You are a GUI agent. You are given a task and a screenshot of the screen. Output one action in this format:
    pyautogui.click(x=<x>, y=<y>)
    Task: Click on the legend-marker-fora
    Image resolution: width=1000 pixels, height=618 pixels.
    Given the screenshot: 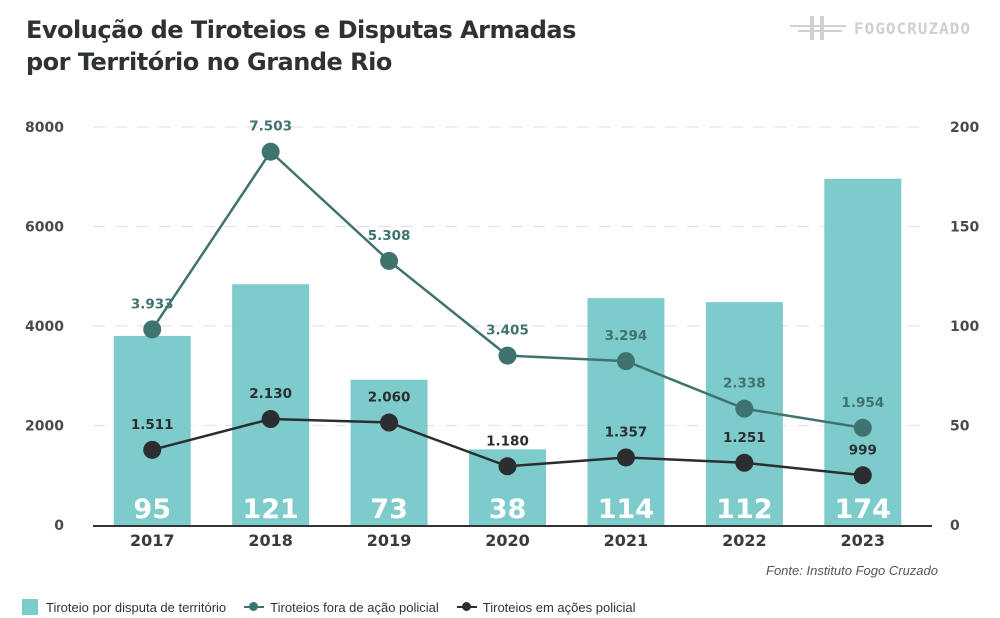 What is the action you would take?
    pyautogui.click(x=254, y=607)
    